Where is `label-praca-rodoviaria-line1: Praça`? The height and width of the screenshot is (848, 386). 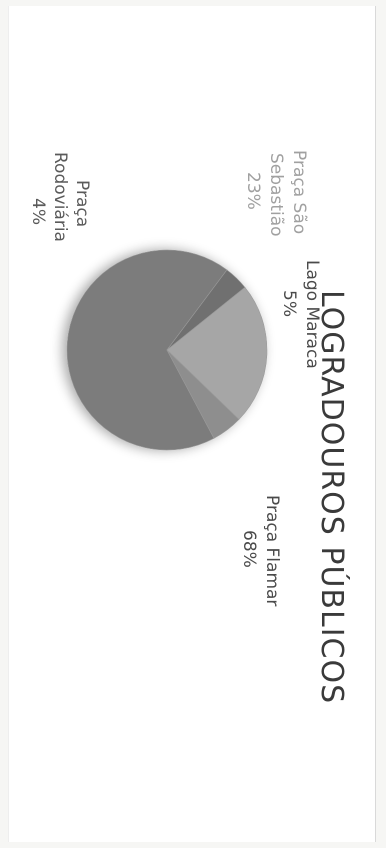
label-praca-rodoviaria-line1: Praça is located at coordinates (82, 203).